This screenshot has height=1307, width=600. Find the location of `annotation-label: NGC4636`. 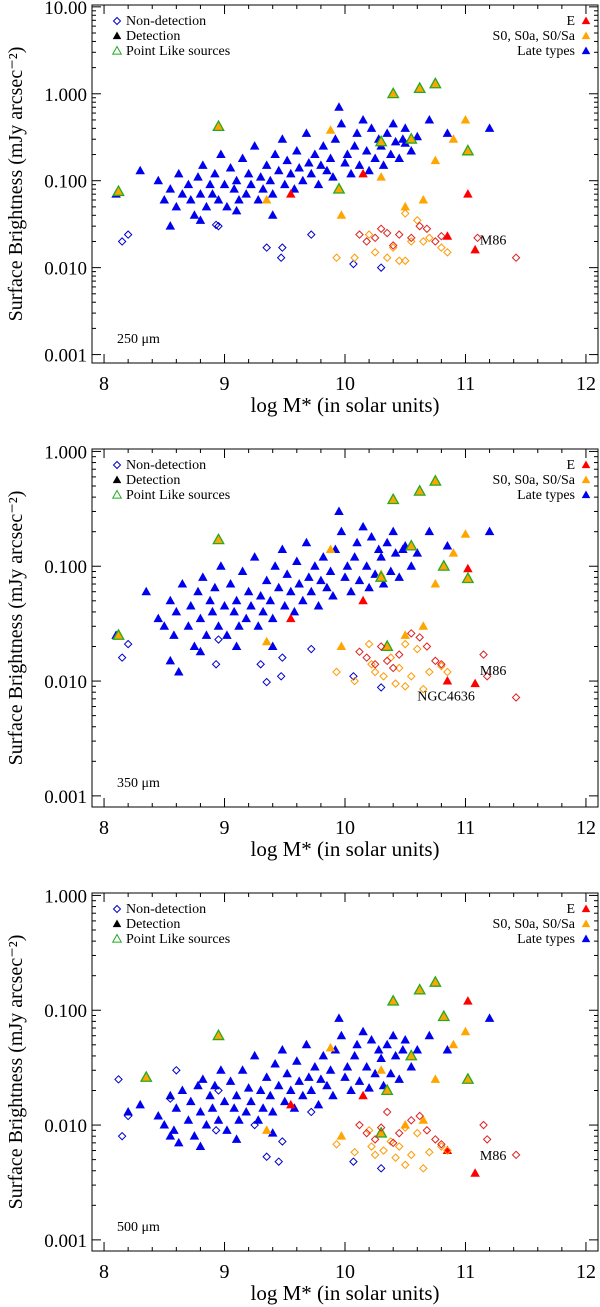

annotation-label: NGC4636 is located at coordinates (446, 696).